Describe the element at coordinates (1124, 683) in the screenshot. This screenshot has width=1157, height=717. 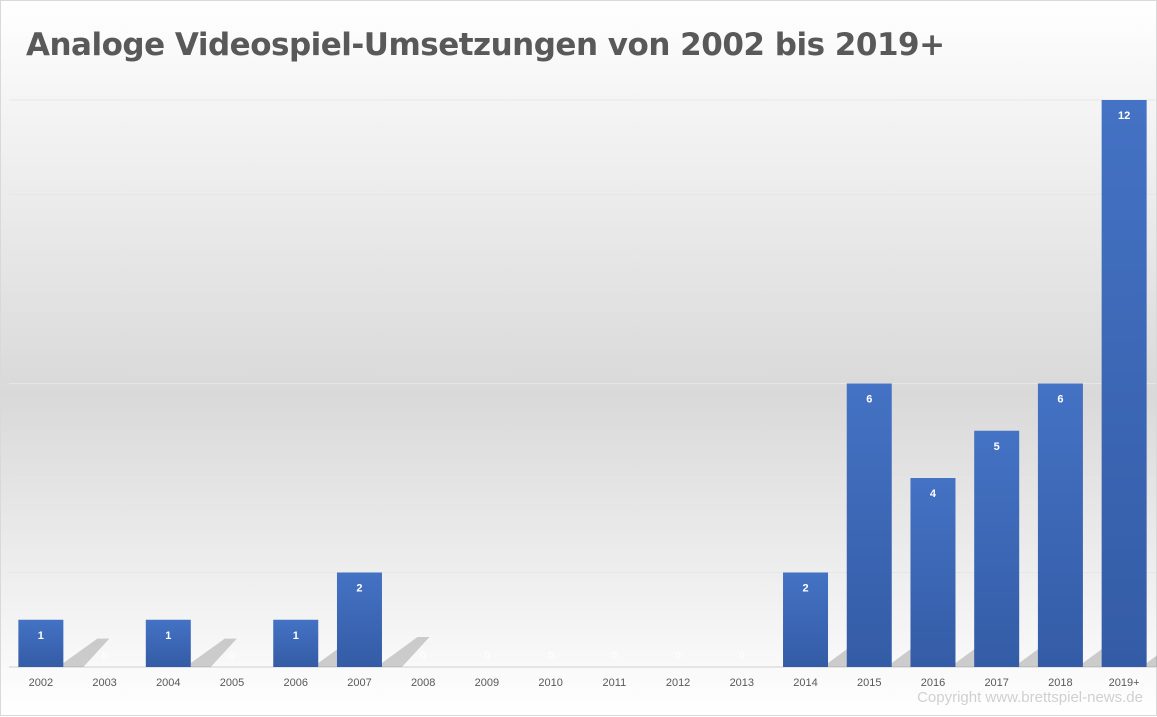
I see `x-tick-label: 2019+` at that location.